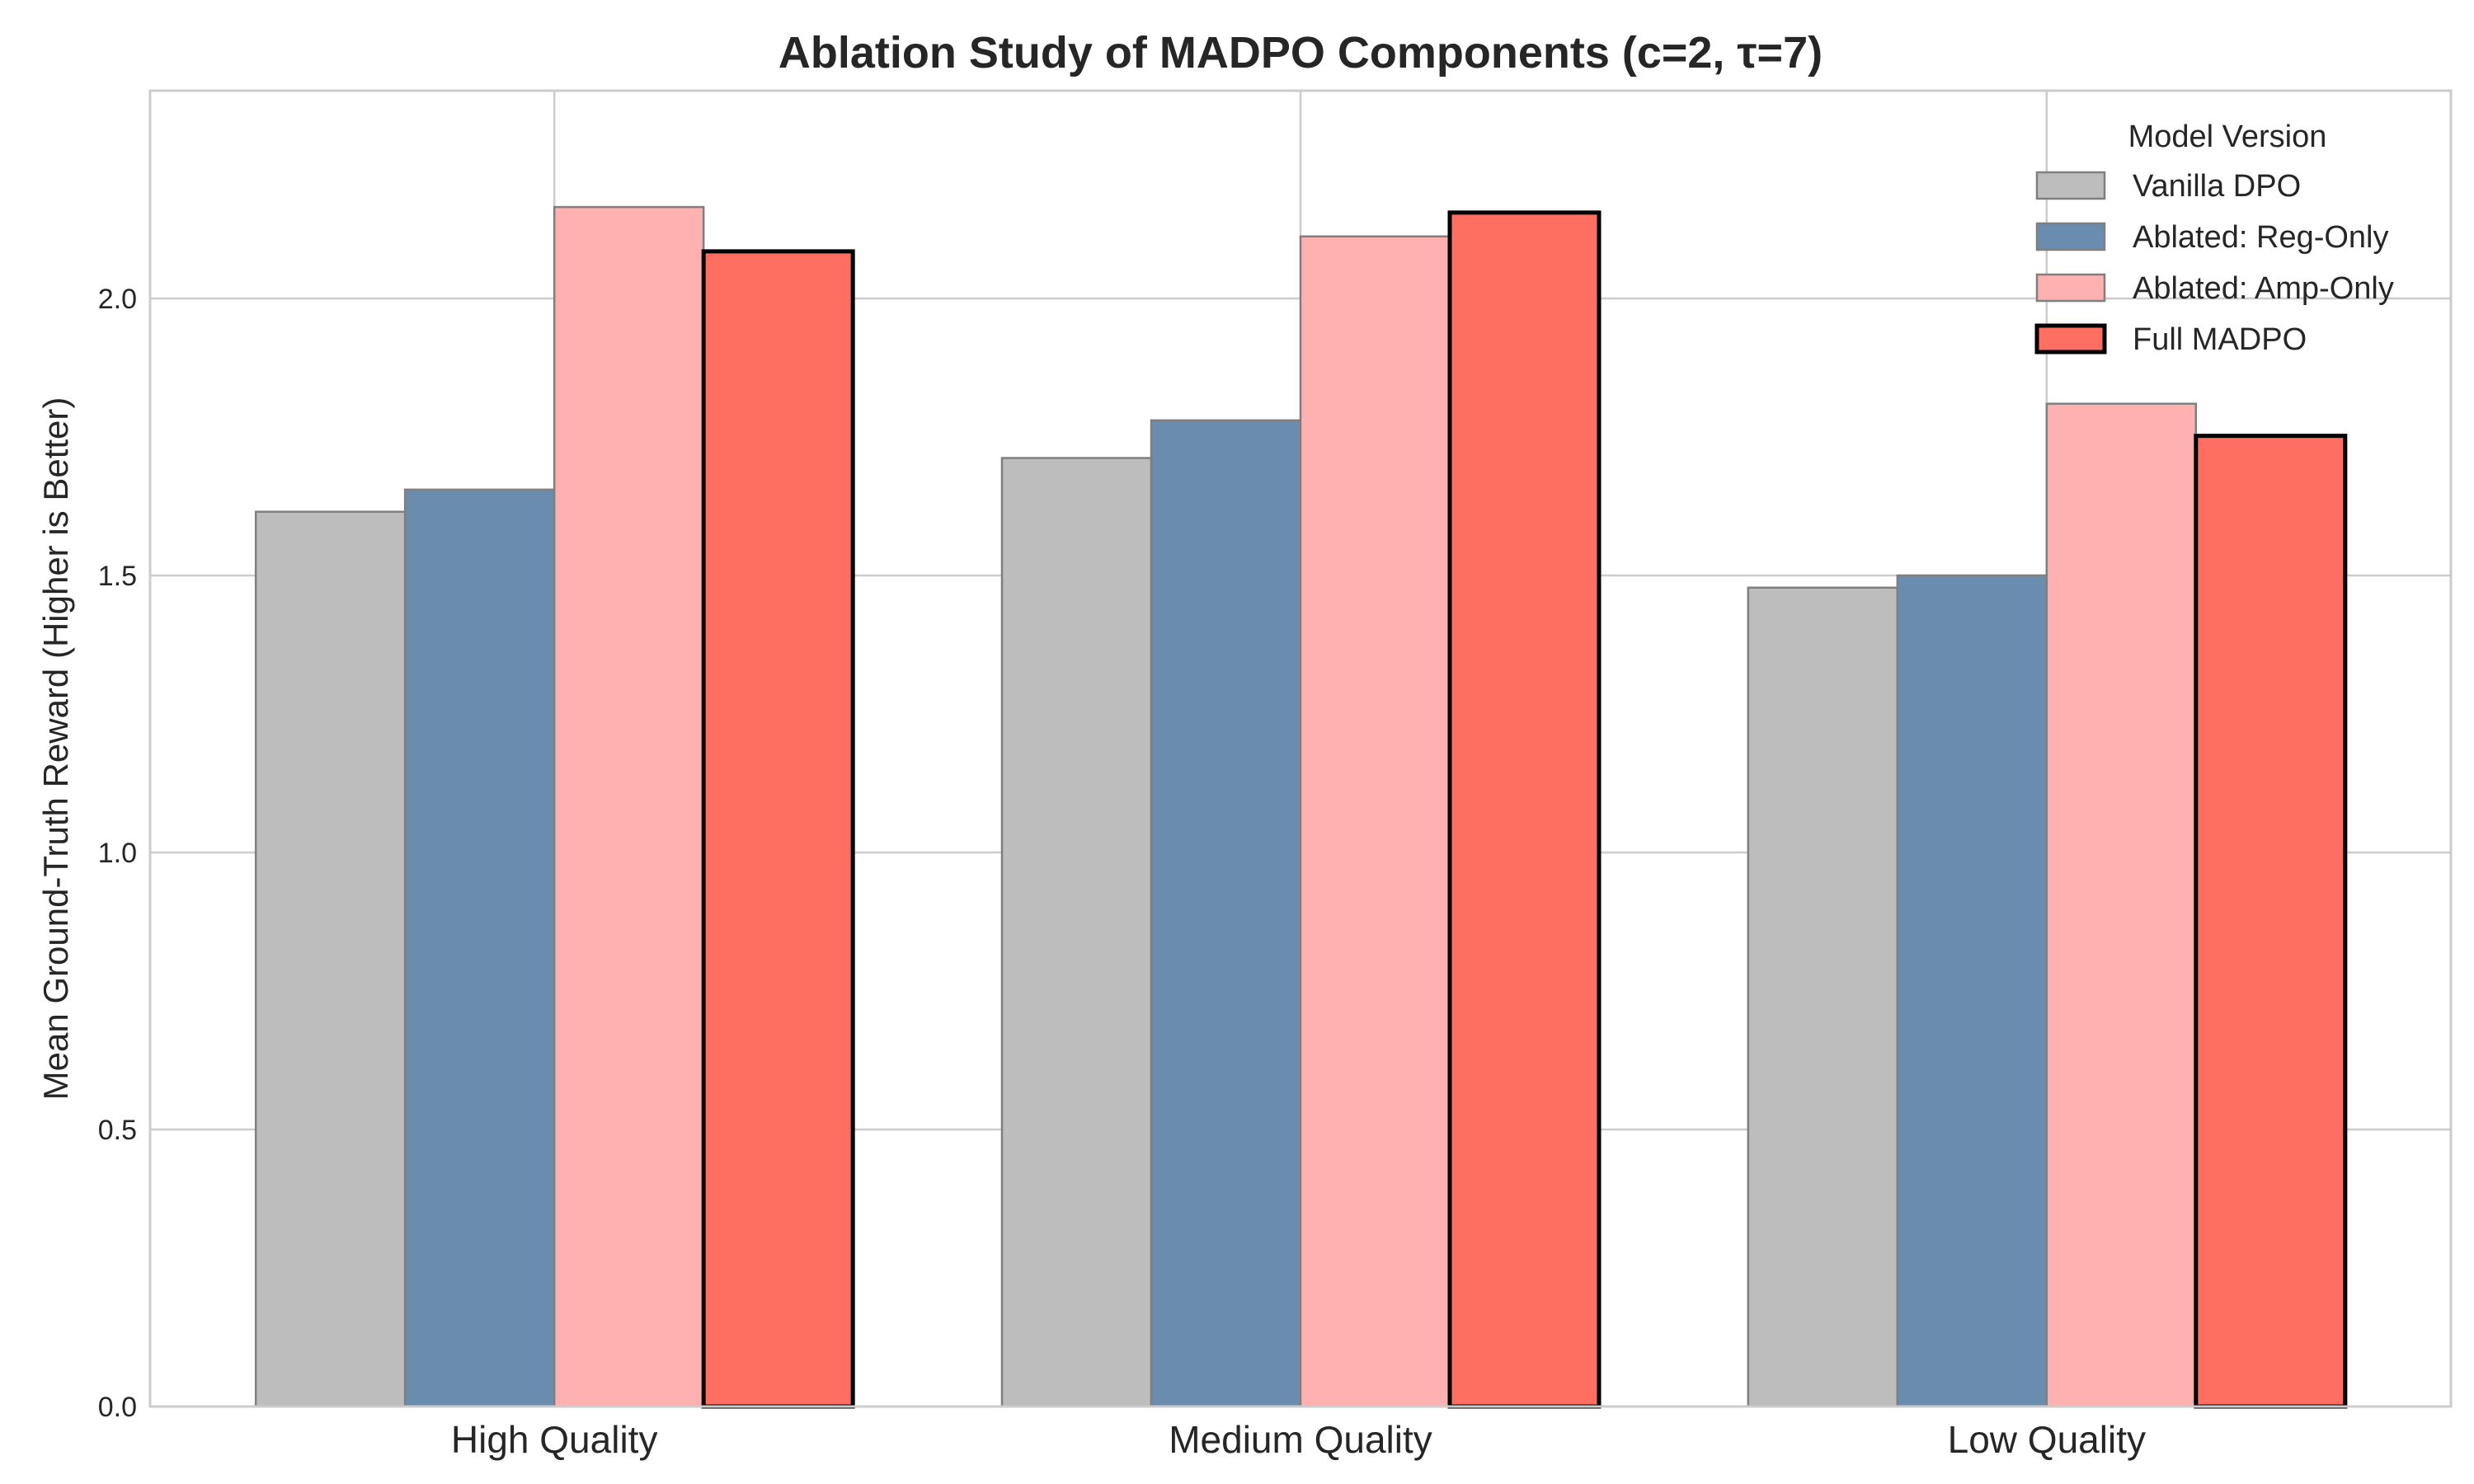 Image resolution: width=2474 pixels, height=1484 pixels. Describe the element at coordinates (1524, 809) in the screenshot. I see `bar-full-madpo-medium-quality` at that location.